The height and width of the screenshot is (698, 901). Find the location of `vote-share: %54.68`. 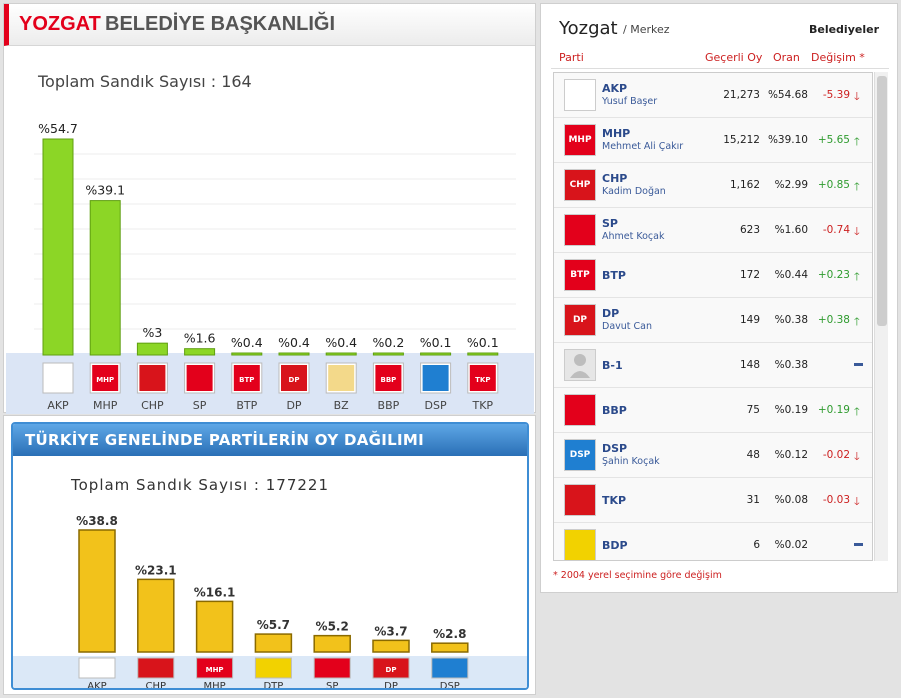

vote-share: %54.68 is located at coordinates (787, 95).